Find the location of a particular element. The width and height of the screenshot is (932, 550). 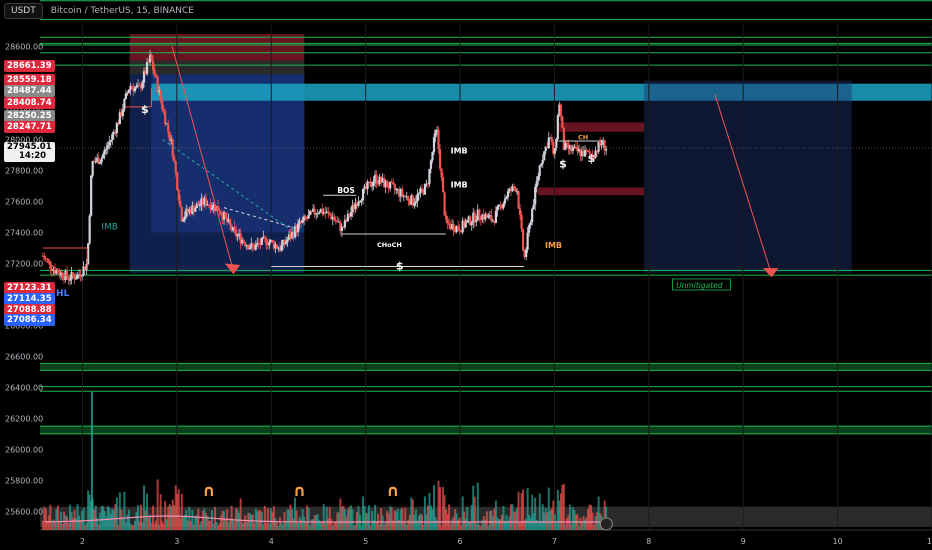

y-tick-label: 25800.00 is located at coordinates (24, 480).